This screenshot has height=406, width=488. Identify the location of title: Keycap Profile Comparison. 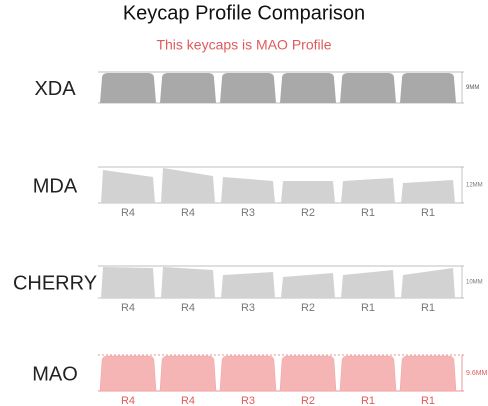
(244, 13).